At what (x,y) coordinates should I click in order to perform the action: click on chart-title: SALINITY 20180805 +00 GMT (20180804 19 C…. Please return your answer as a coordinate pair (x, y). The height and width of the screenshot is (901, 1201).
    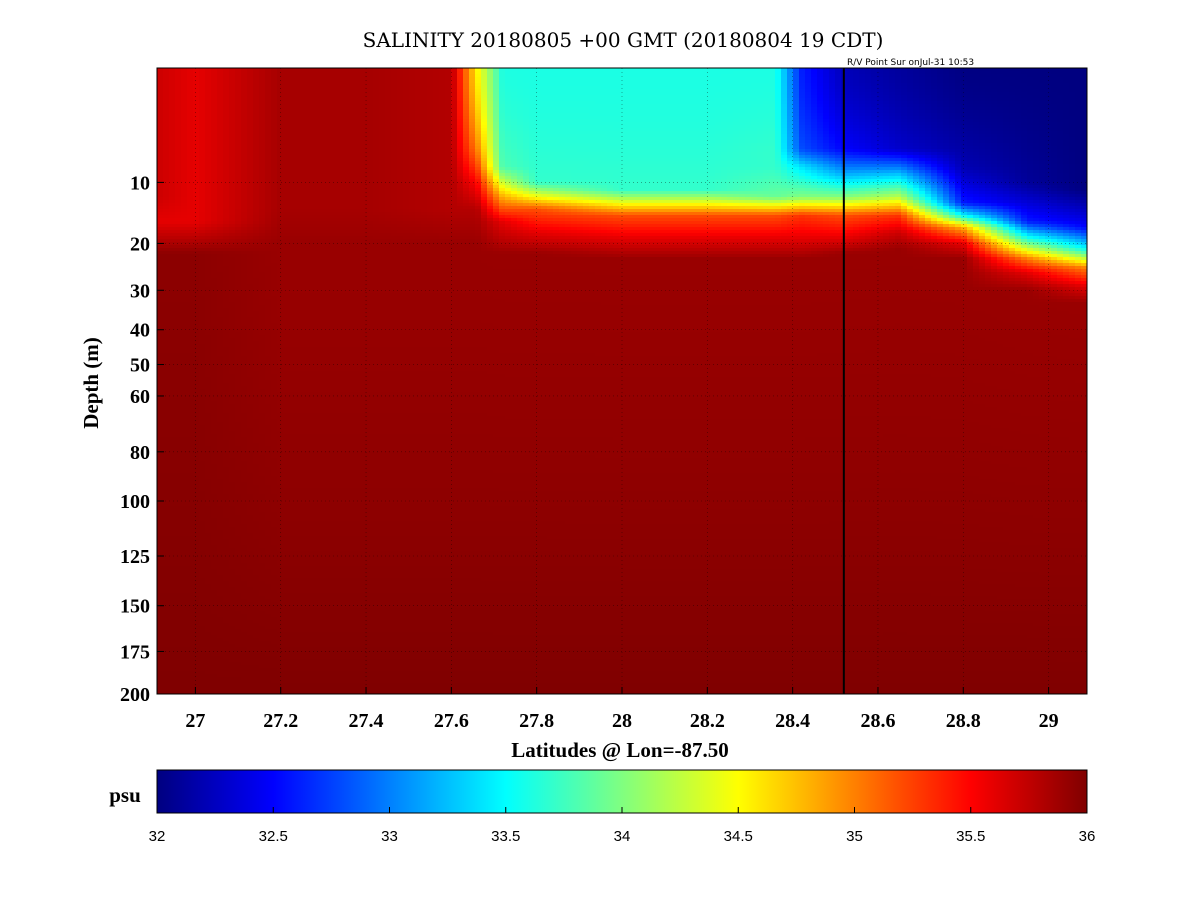
    Looking at the image, I should click on (623, 40).